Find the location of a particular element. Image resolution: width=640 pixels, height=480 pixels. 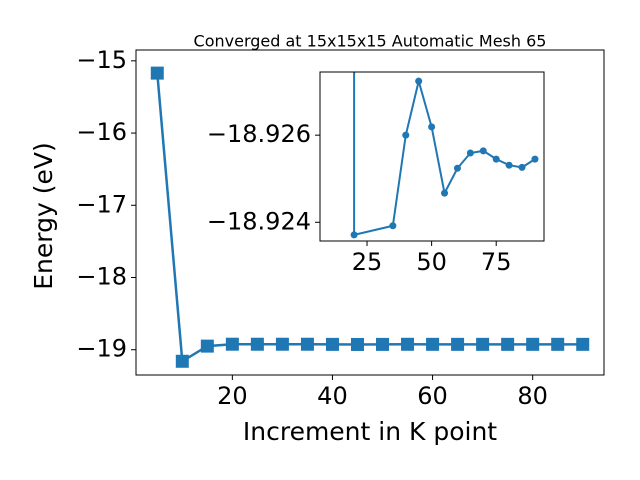

chart-title: Converged at 15x15x15 Automatic Mesh 65 is located at coordinates (370, 41).